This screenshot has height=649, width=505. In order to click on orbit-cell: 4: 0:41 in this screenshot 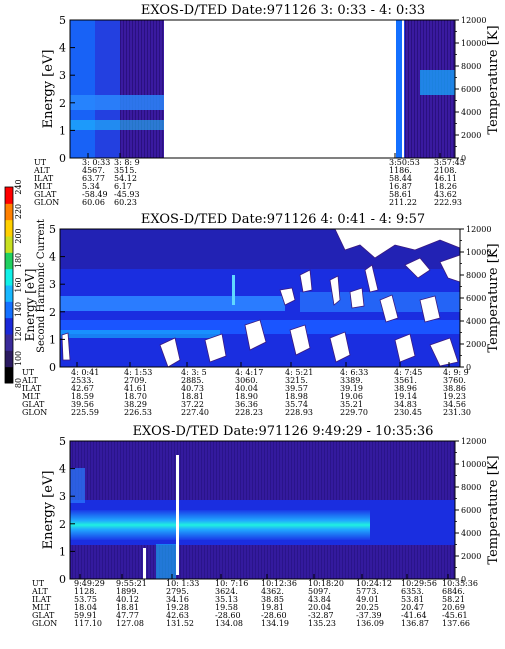, I will do `click(85, 372)`.